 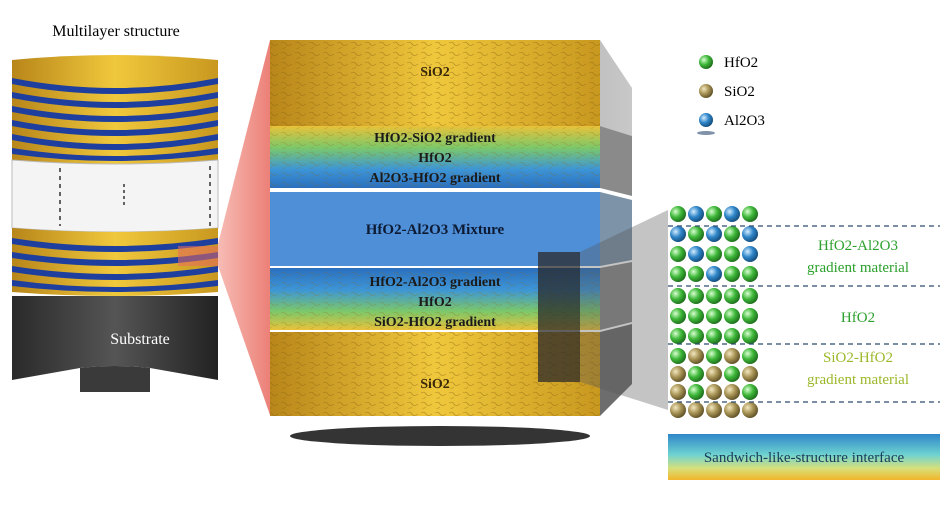 I want to click on label-hfo2-material: HfO2, so click(x=858, y=318).